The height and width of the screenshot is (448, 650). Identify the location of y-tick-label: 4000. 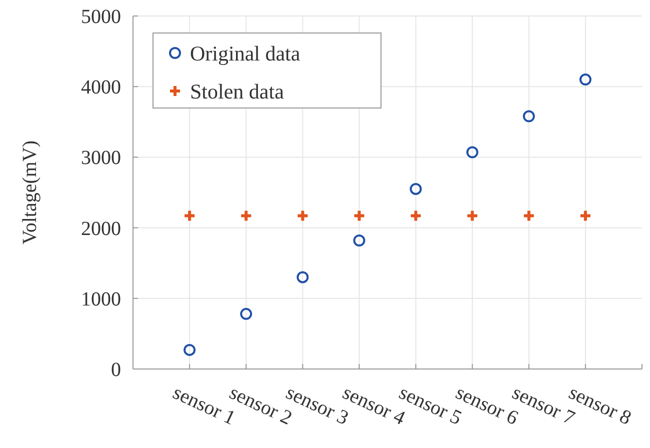
(101, 87).